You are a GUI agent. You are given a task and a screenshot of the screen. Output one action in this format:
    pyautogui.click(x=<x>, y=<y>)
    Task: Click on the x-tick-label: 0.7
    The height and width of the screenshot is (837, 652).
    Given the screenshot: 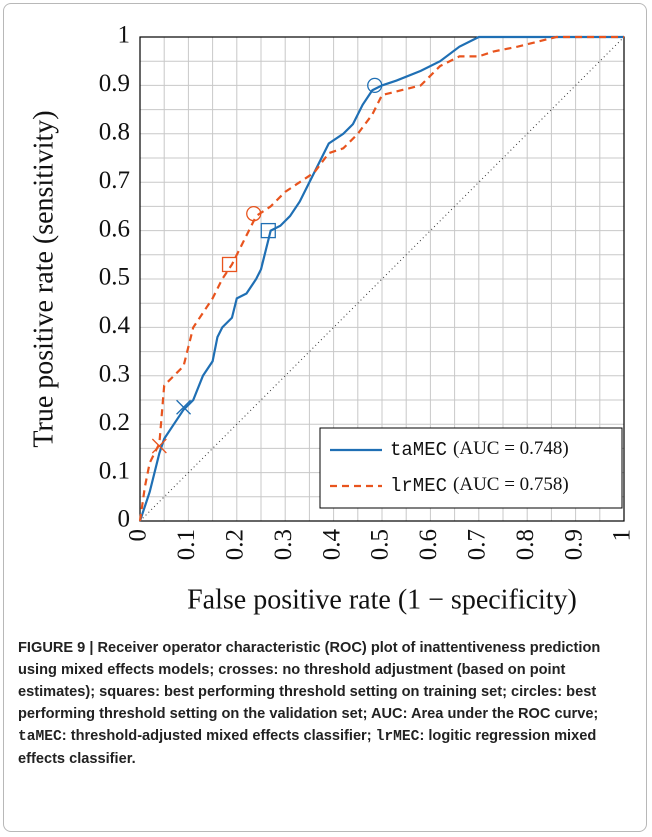 What is the action you would take?
    pyautogui.click(x=477, y=544)
    